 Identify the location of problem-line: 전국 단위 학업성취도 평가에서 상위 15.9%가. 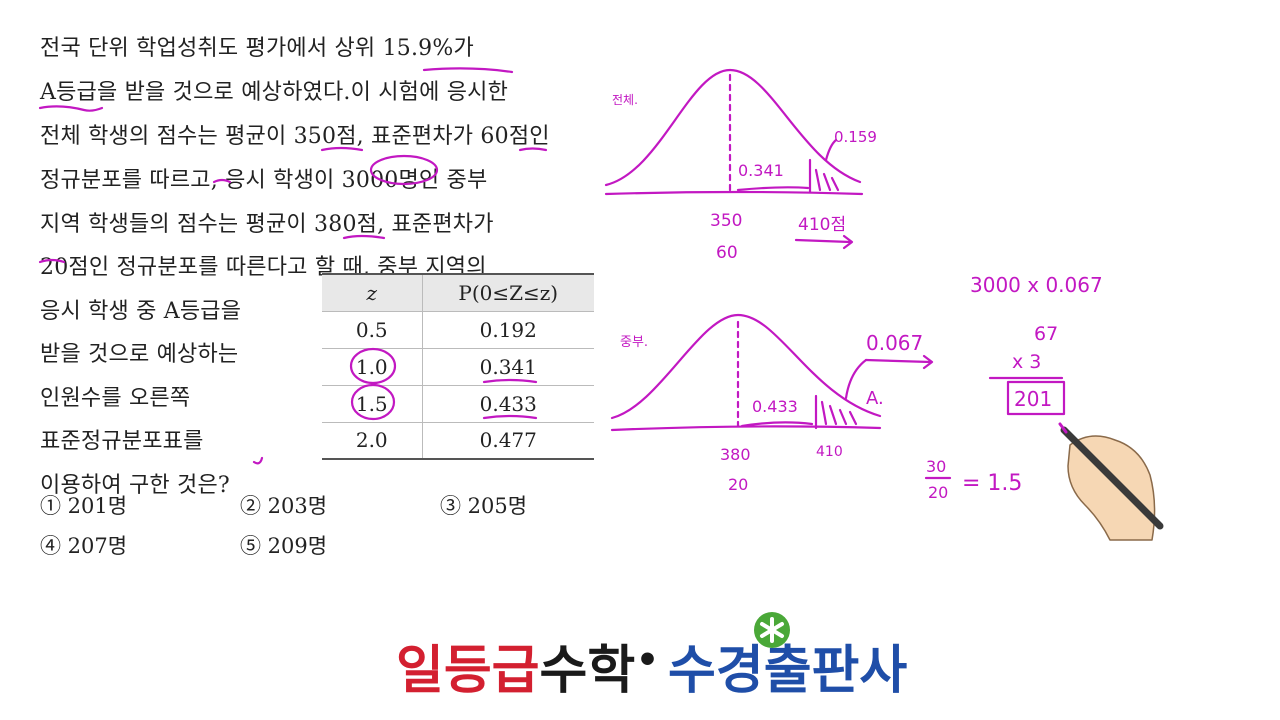
(257, 48).